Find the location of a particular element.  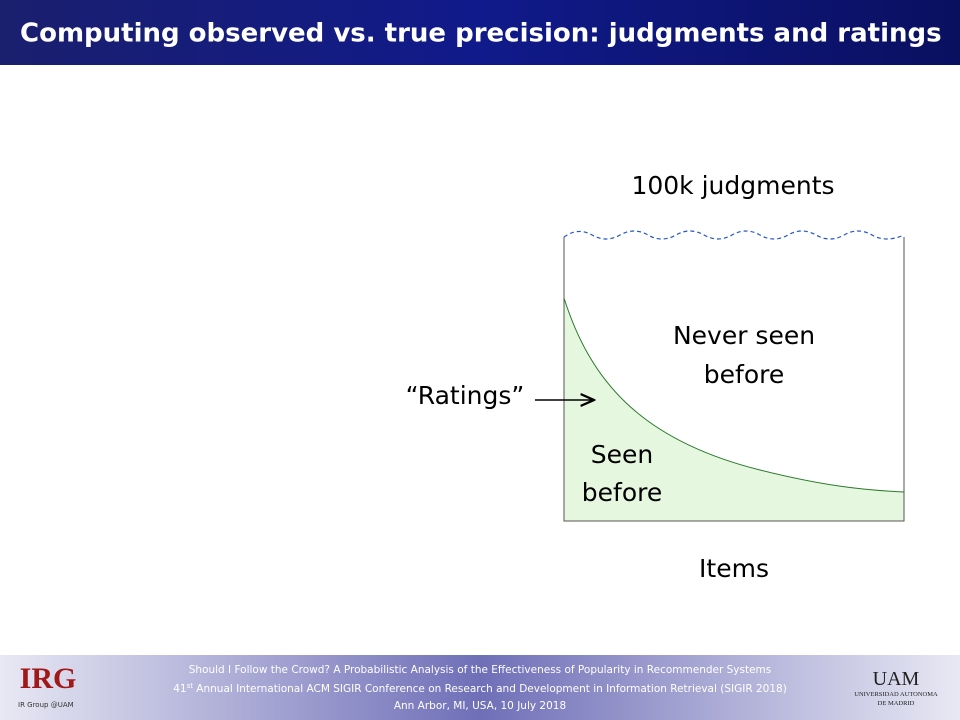

footer-suffix: st is located at coordinates (190, 686).